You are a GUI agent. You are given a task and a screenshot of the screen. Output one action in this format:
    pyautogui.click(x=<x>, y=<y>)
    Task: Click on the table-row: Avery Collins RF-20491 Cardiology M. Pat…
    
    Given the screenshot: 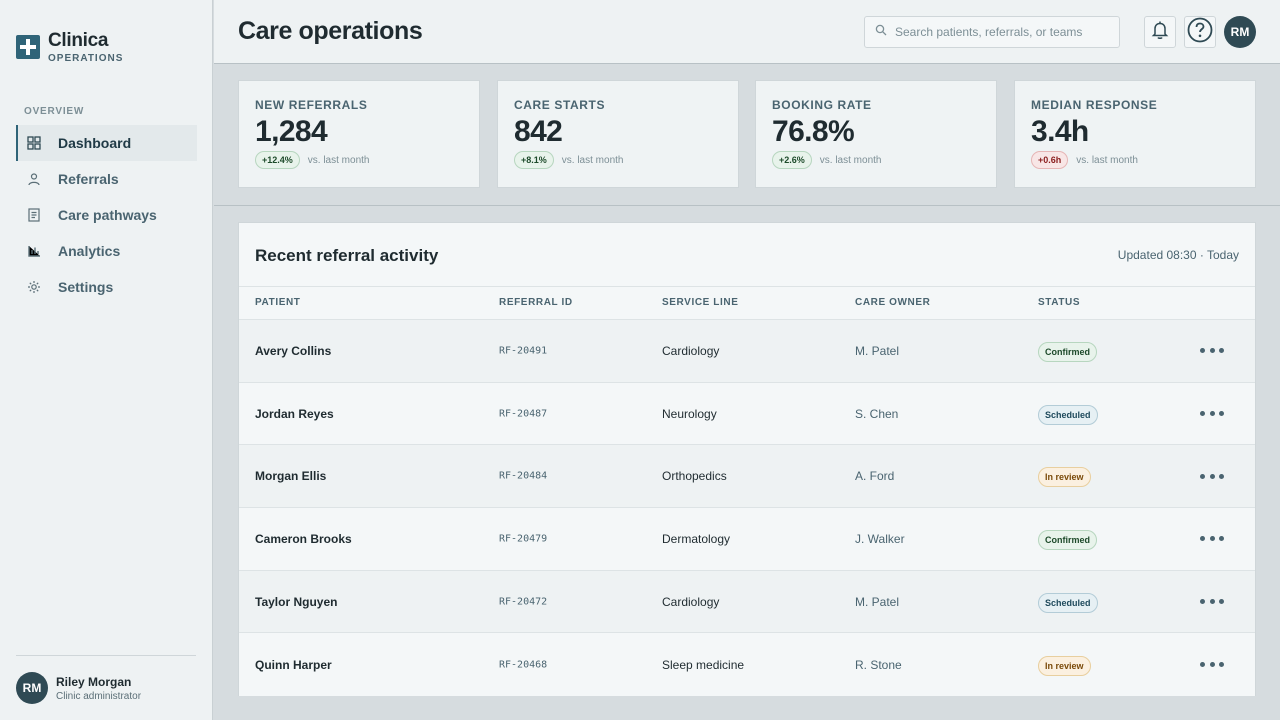 What is the action you would take?
    pyautogui.click(x=747, y=351)
    